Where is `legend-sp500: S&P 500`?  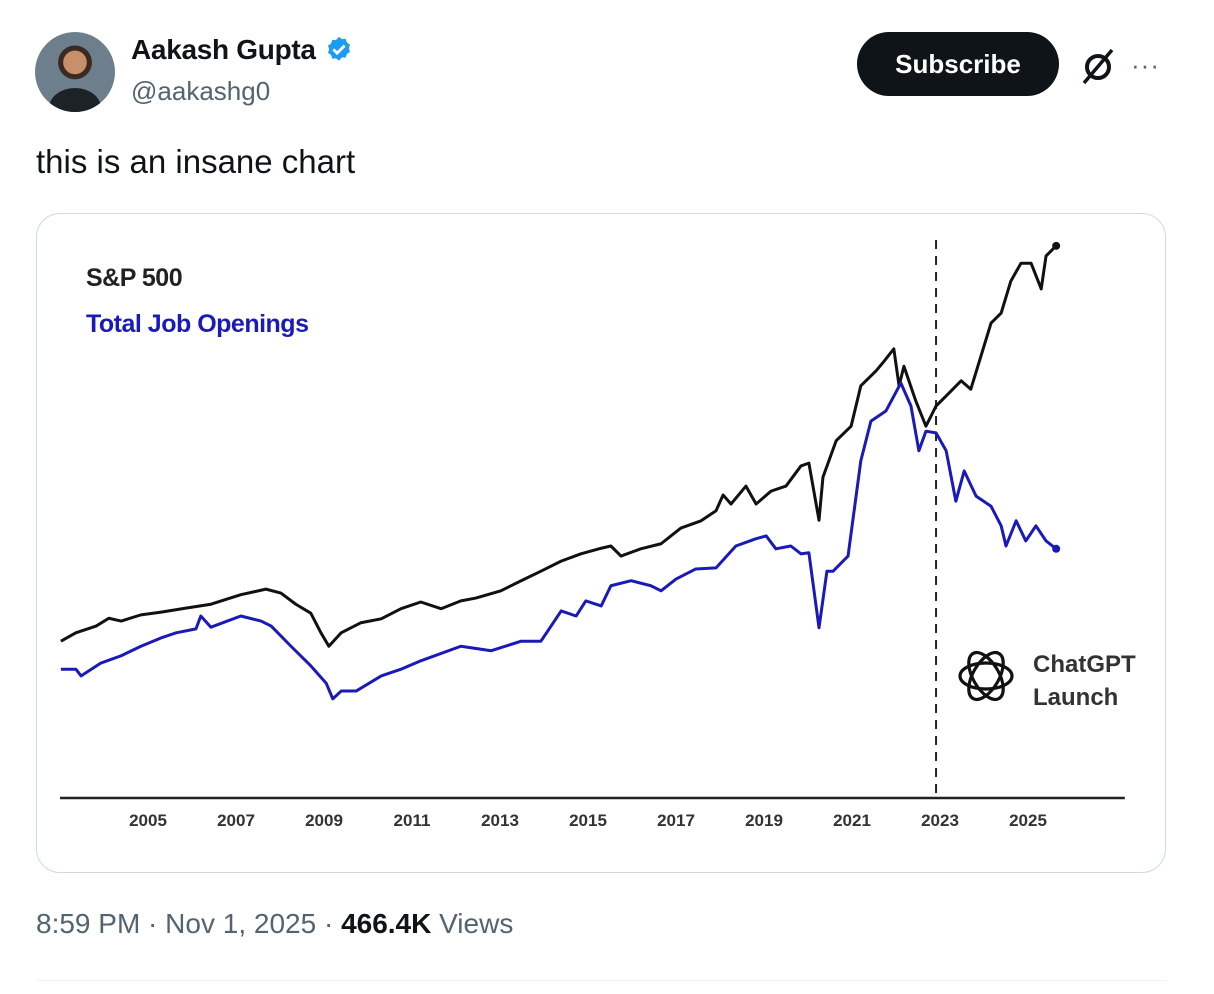 legend-sp500: S&P 500 is located at coordinates (134, 278).